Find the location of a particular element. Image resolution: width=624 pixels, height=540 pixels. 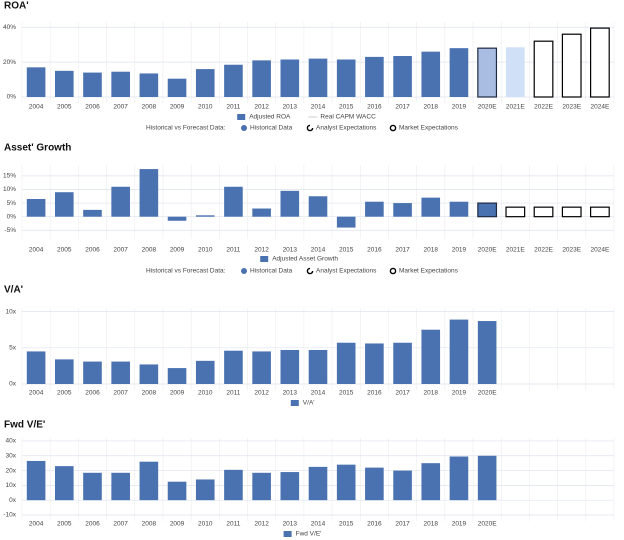

legend-label: Real CAPM WACC is located at coordinates (348, 117).